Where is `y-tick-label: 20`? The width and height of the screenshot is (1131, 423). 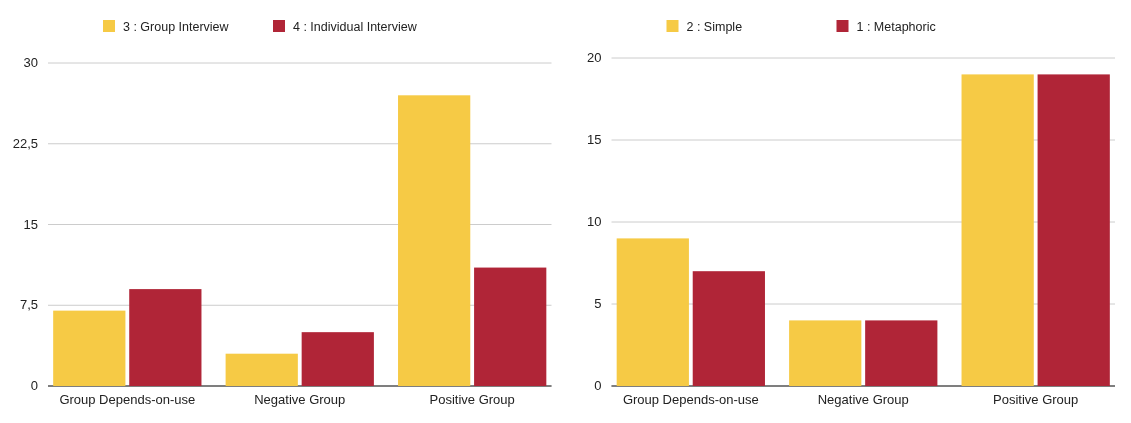 y-tick-label: 20 is located at coordinates (594, 57).